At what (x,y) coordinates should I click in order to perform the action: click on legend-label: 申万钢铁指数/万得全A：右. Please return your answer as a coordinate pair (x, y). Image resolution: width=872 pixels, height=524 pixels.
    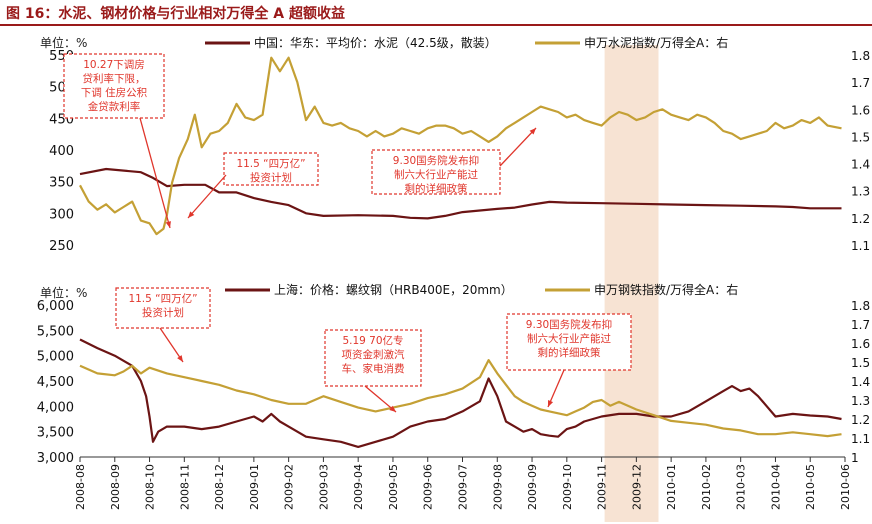
    Looking at the image, I should click on (666, 289).